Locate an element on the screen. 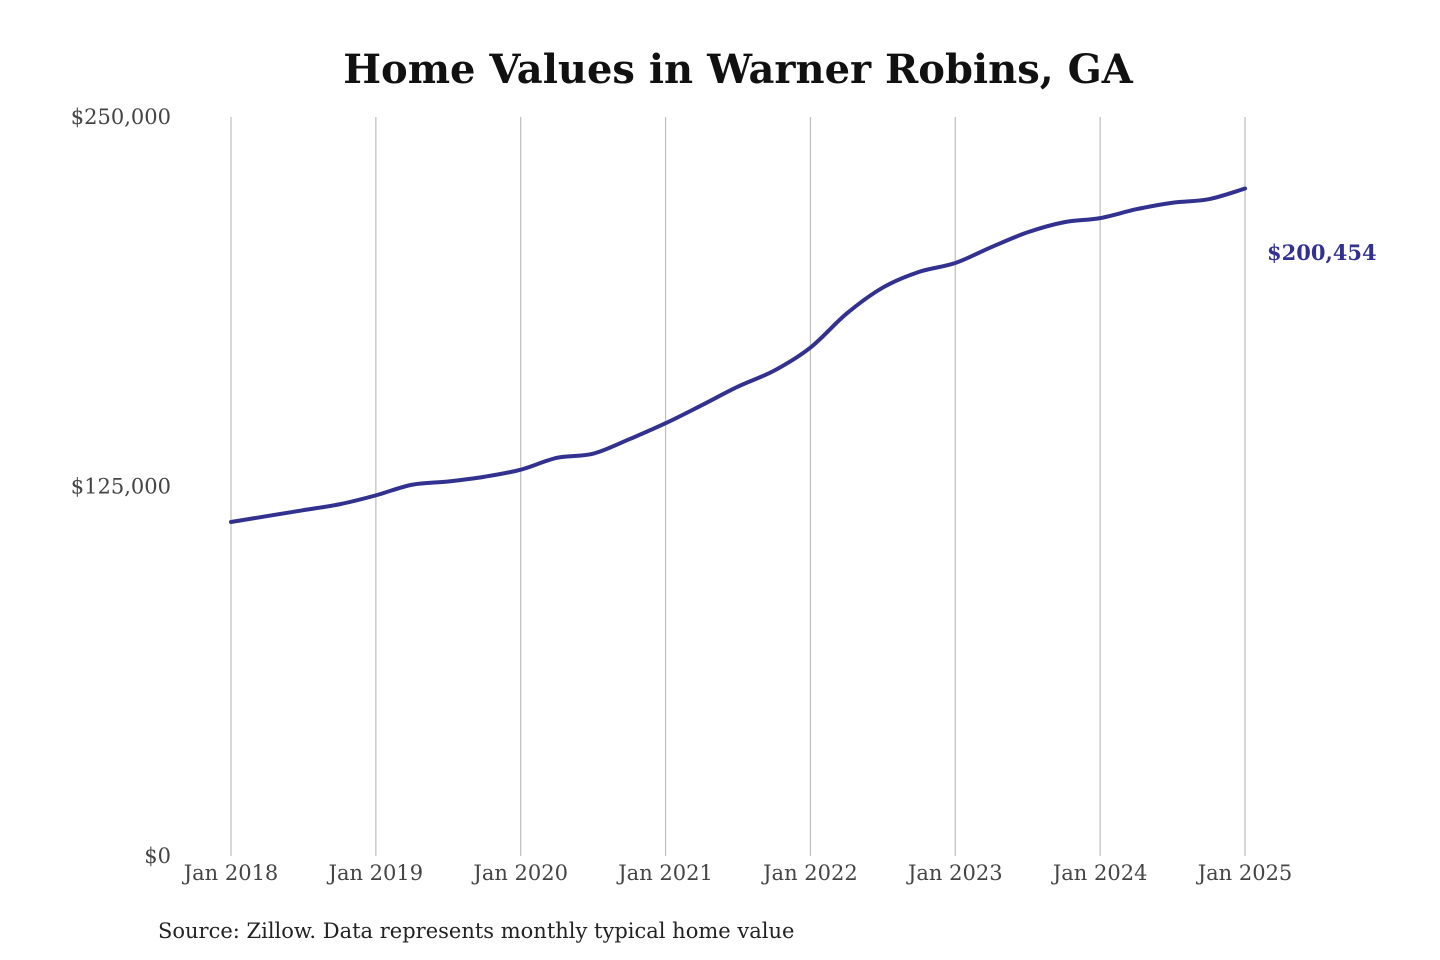 This screenshot has height=960, width=1440. x-tick-label: Jan 2020 is located at coordinates (519, 873).